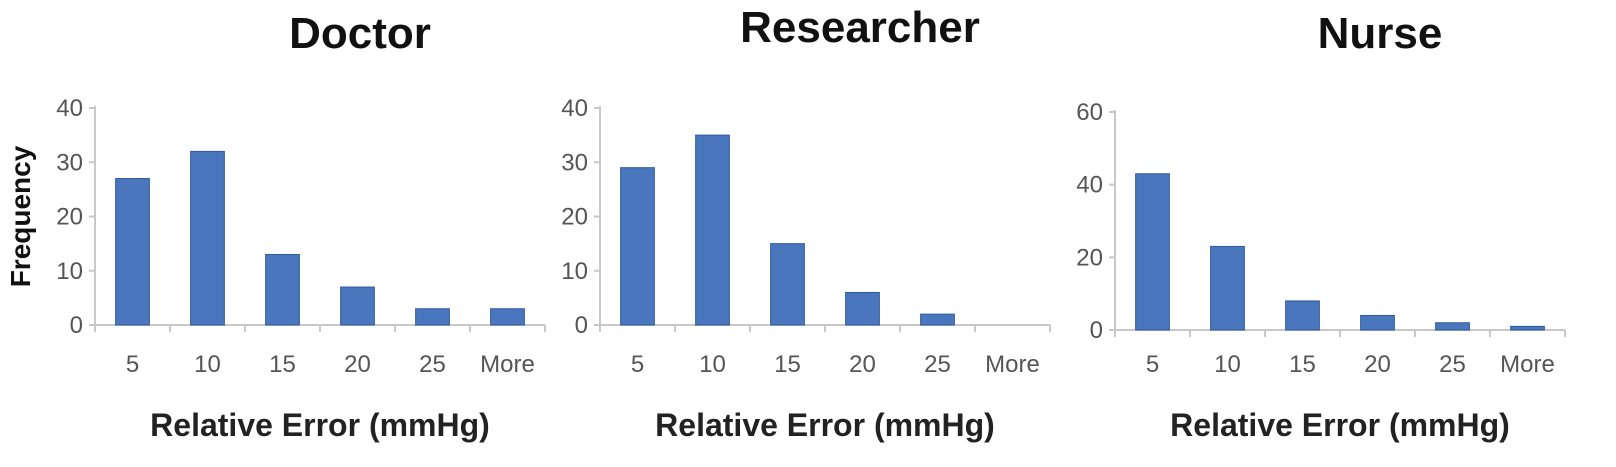 The width and height of the screenshot is (1616, 467). Describe the element at coordinates (1380, 33) in the screenshot. I see `chart-title: Nurse` at that location.